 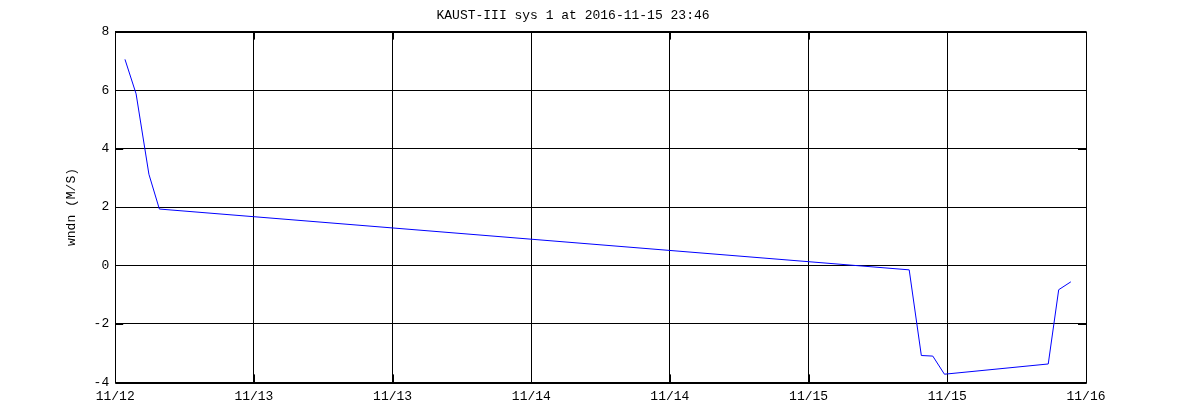 What do you see at coordinates (105, 32) in the screenshot?
I see `y-tick-label: 8` at bounding box center [105, 32].